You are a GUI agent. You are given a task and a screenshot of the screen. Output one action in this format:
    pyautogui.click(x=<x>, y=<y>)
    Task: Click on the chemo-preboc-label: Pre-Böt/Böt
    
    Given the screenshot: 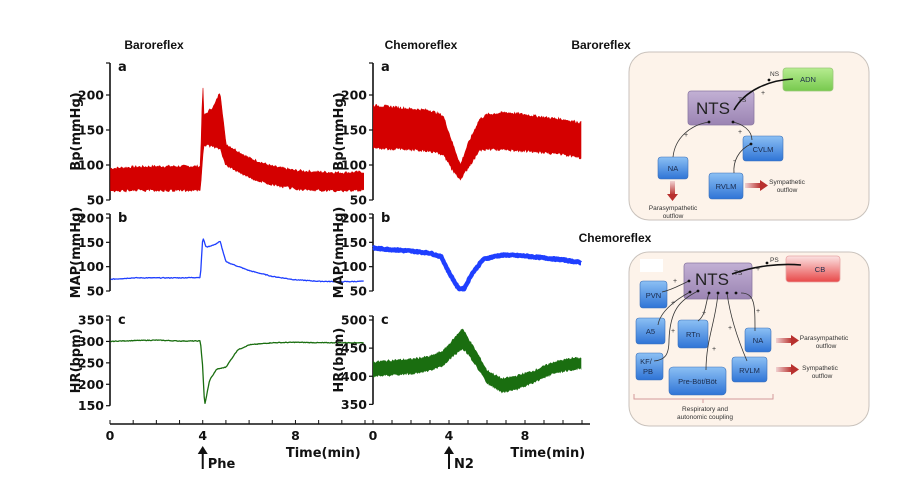 What is the action you would take?
    pyautogui.click(x=698, y=381)
    